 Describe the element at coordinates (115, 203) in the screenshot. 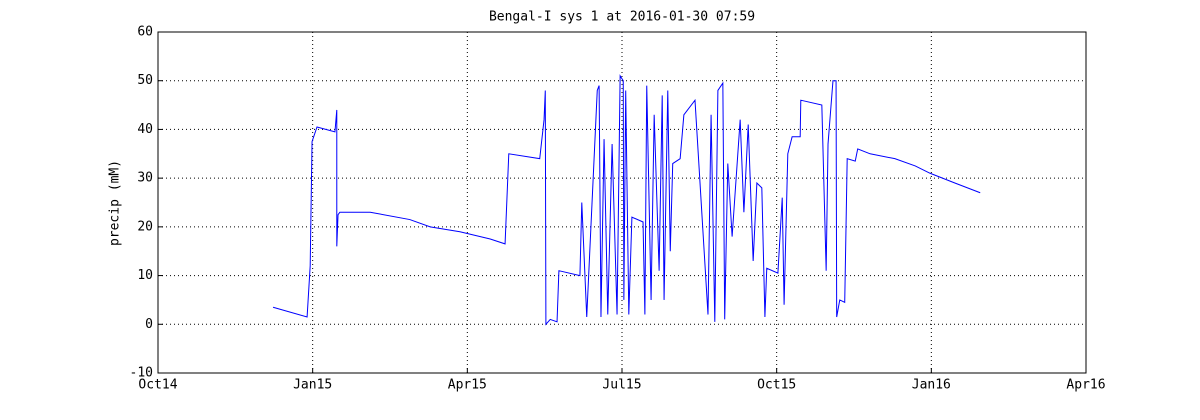

I see `y-axis-label: precip (mM)` at that location.